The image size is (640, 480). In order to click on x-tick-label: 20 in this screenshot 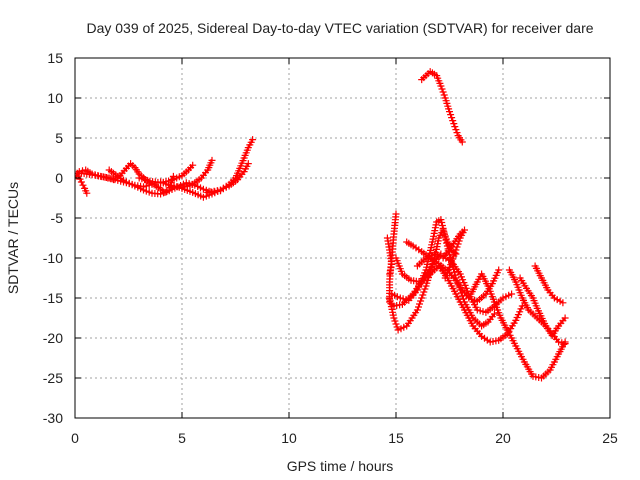, I will do `click(503, 438)`.